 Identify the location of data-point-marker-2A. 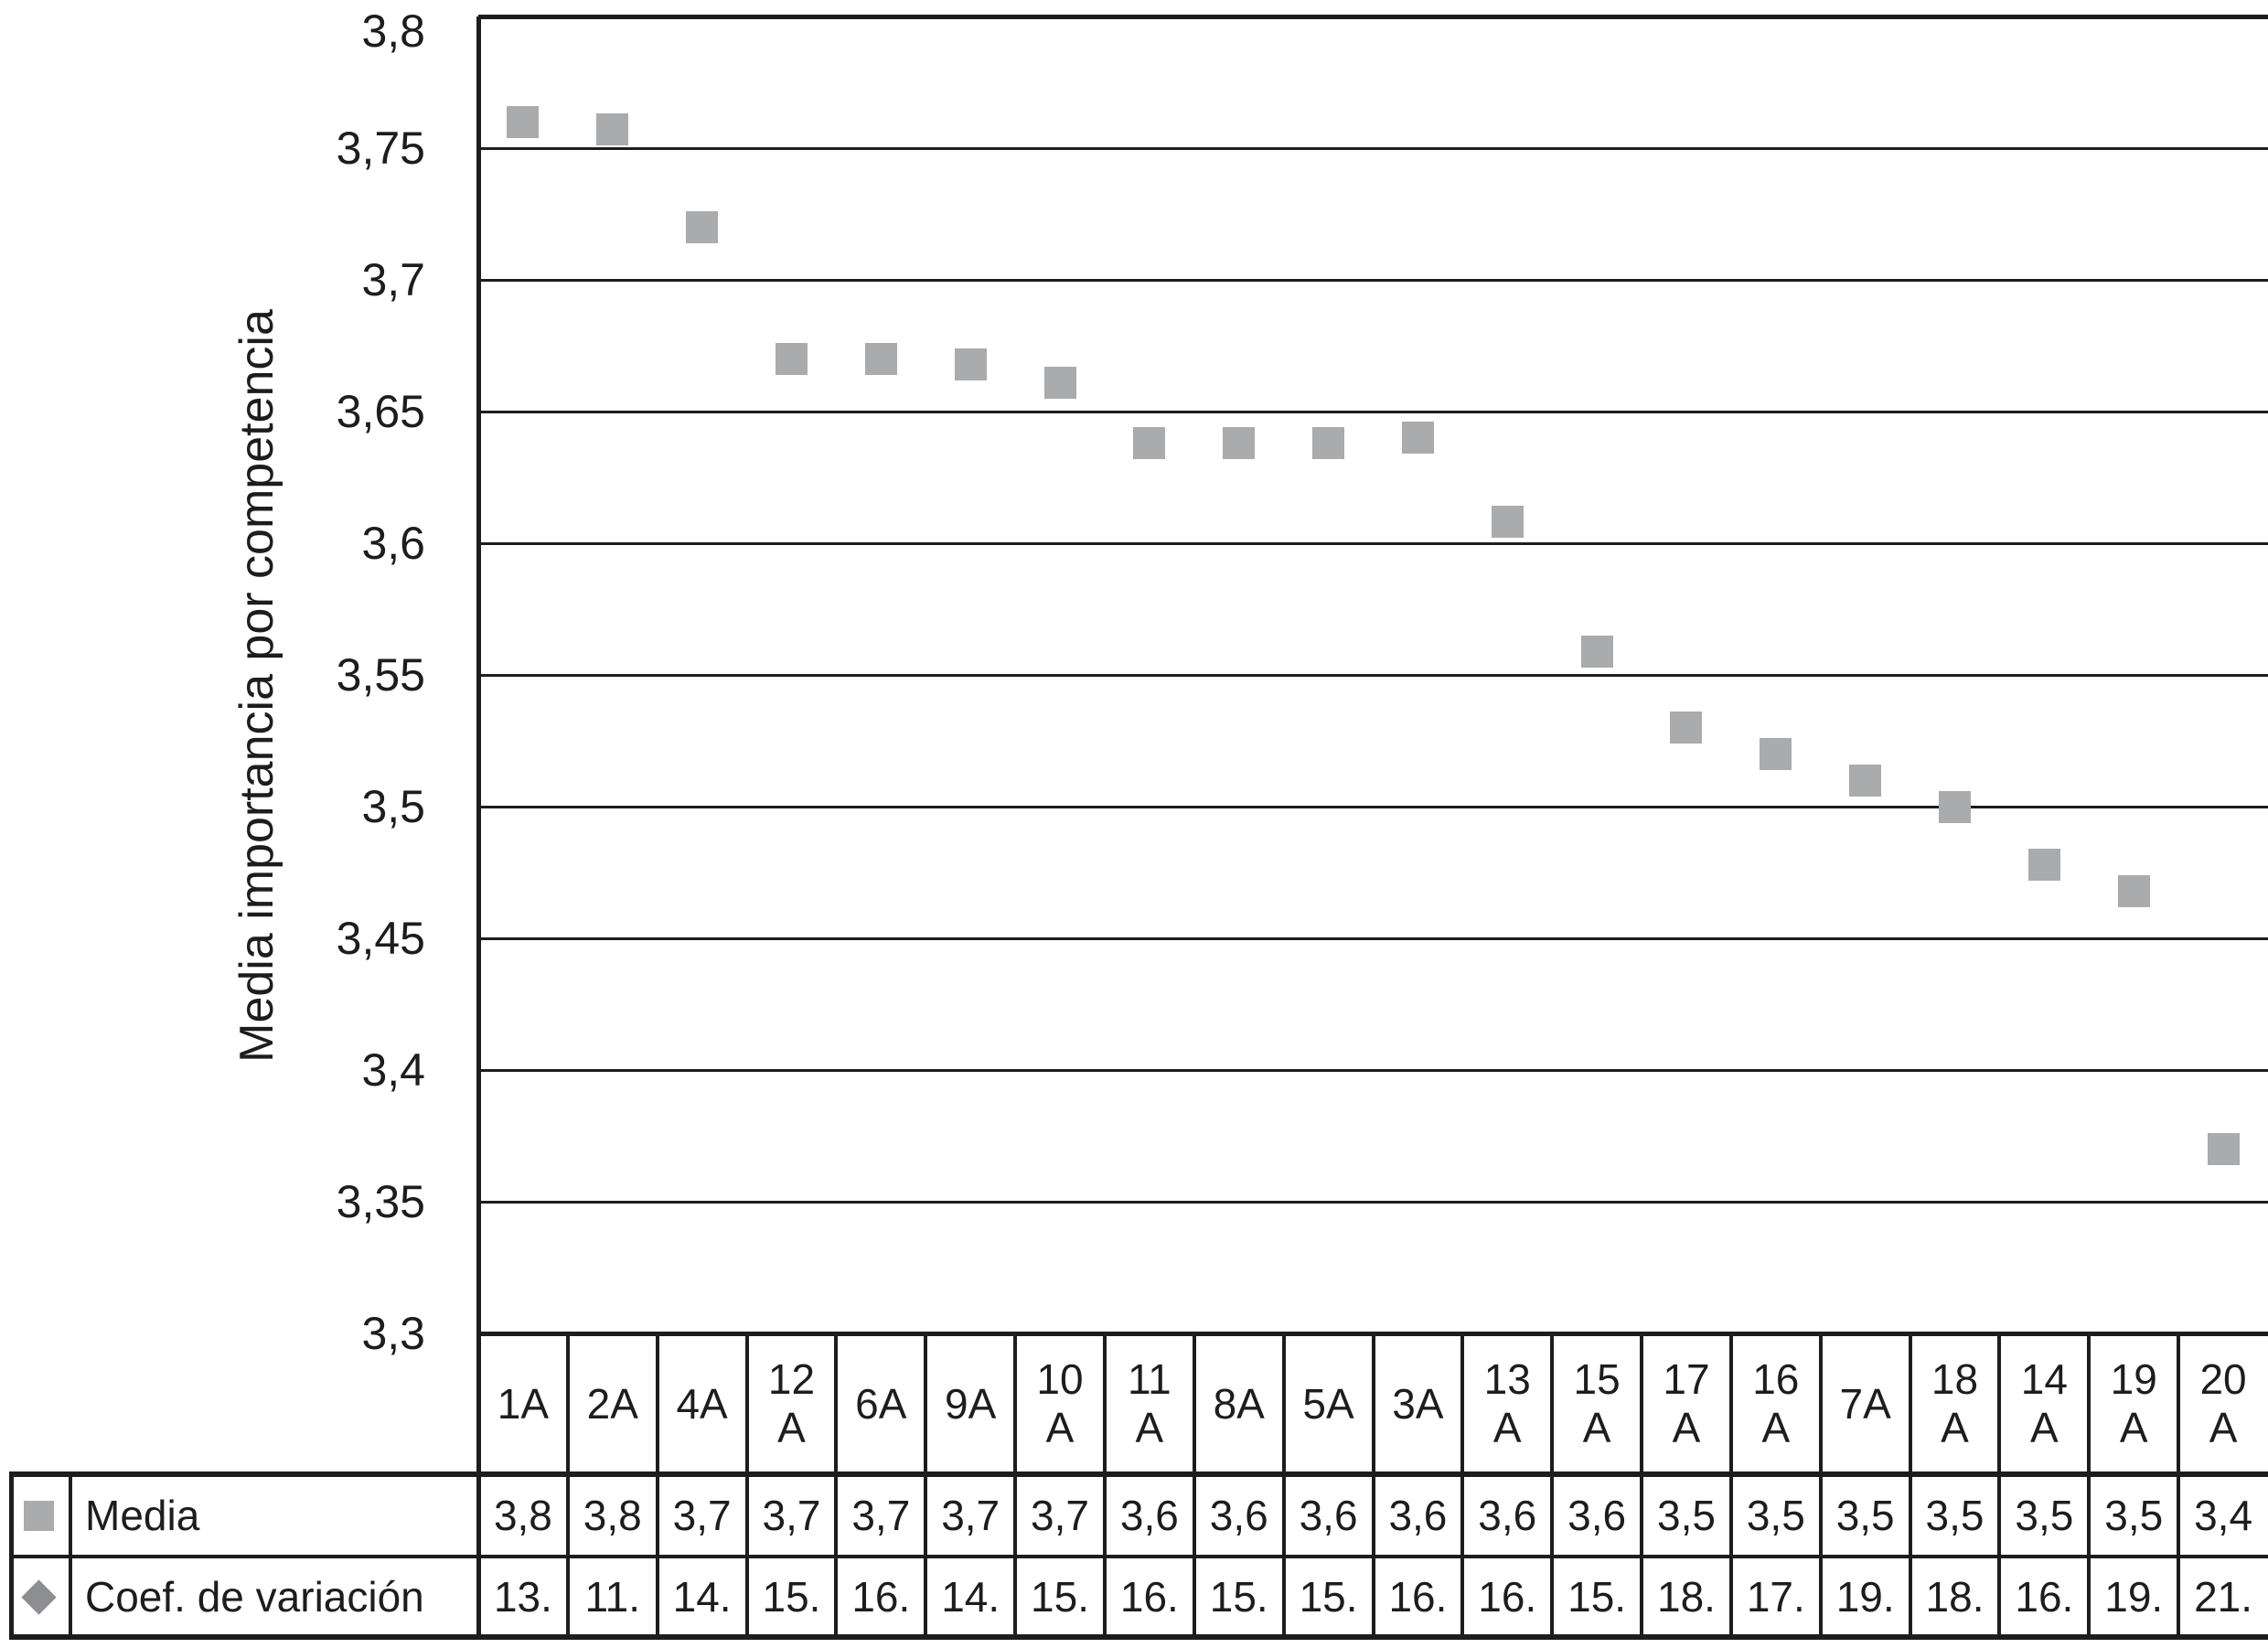
(612, 129).